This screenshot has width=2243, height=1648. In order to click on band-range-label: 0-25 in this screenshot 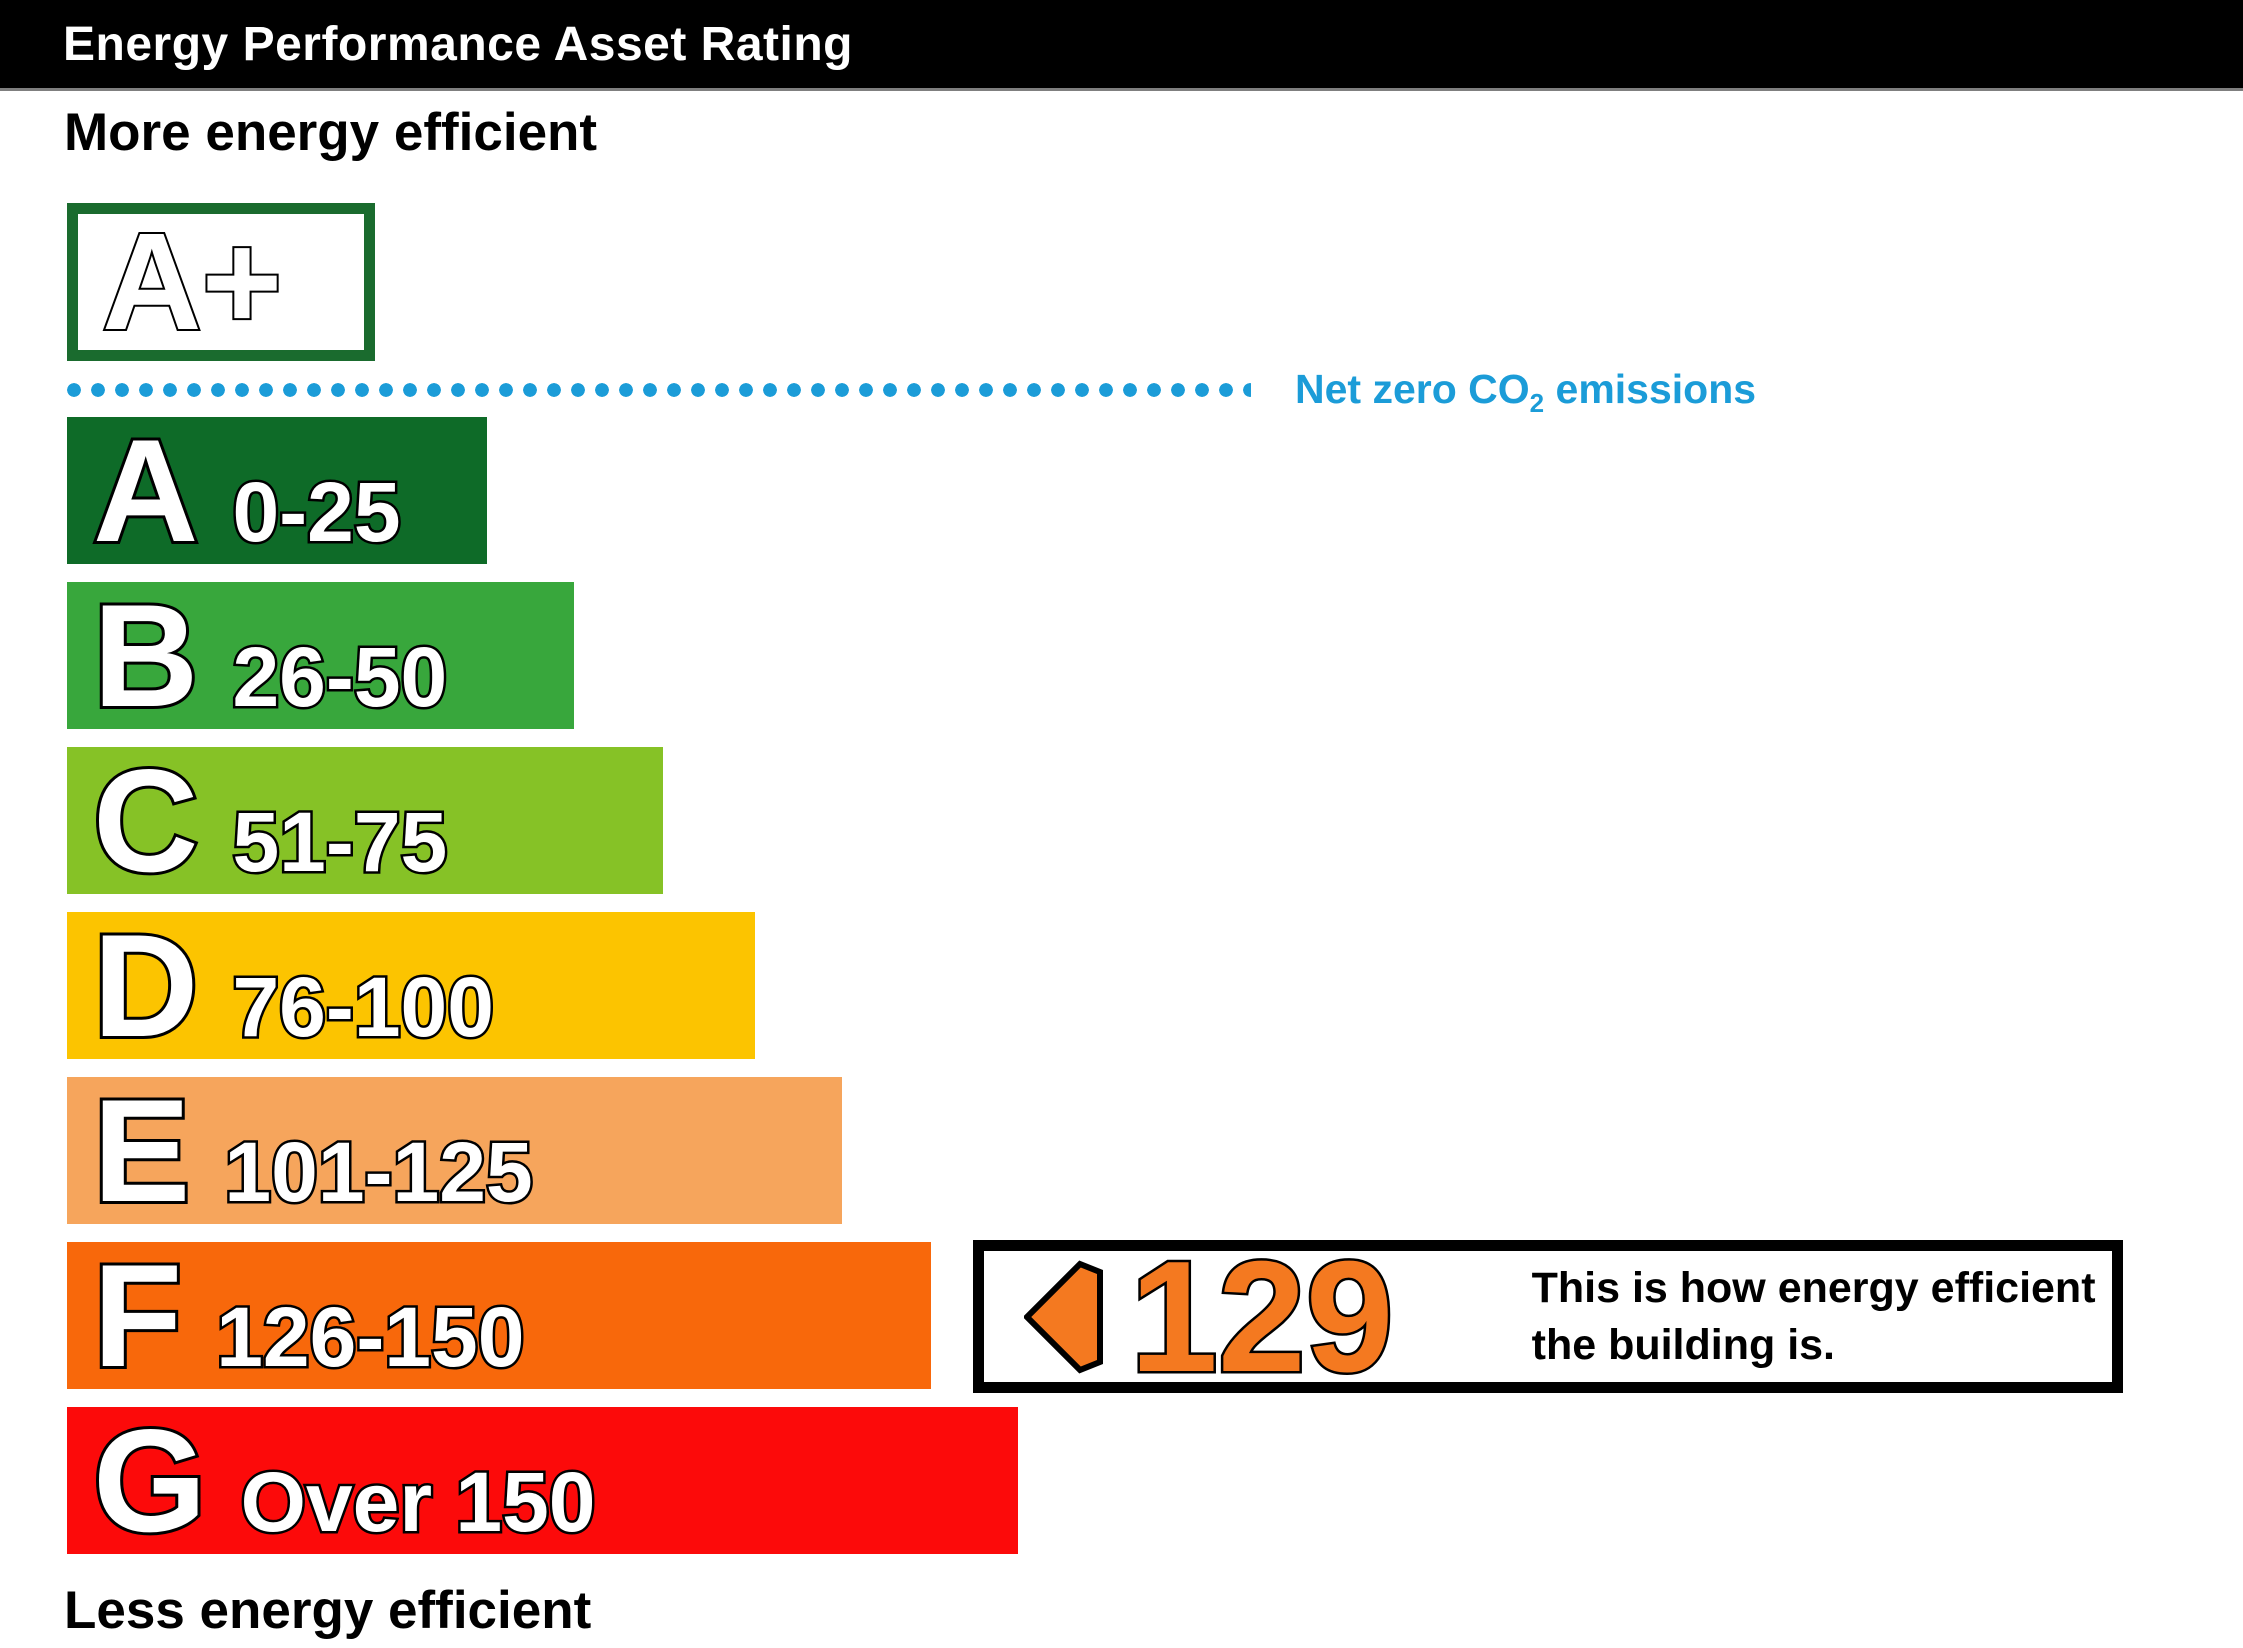, I will do `click(316, 512)`.